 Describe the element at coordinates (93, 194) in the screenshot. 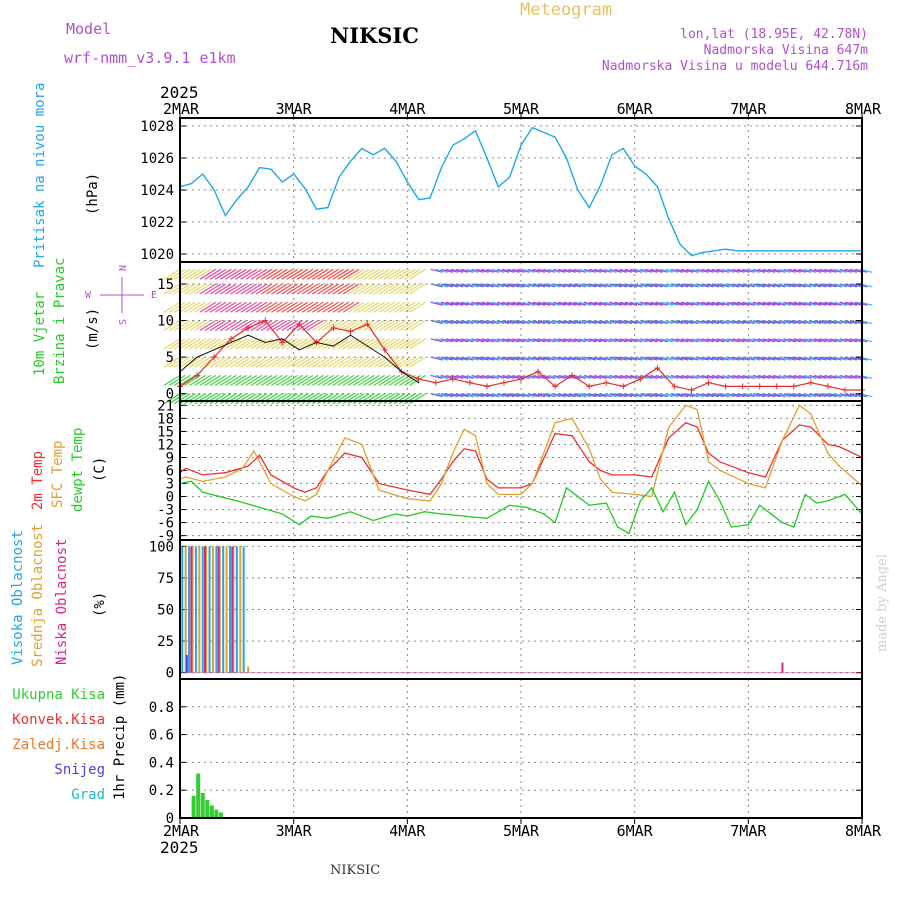

I see `pressure-unit: (hPa)` at that location.